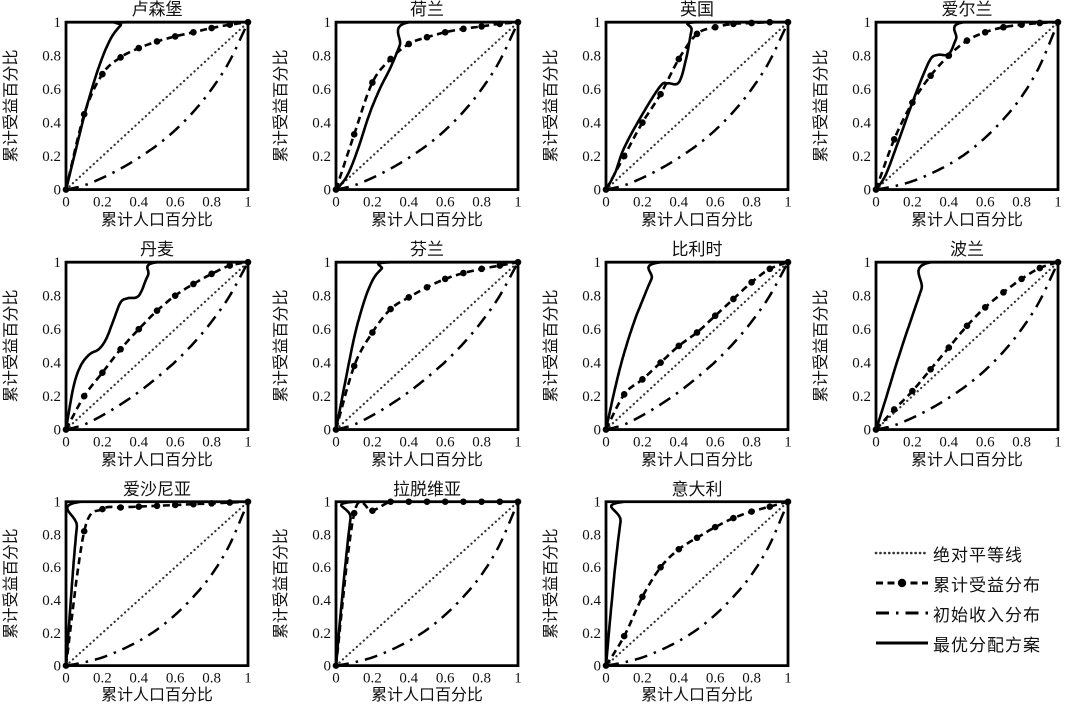 The height and width of the screenshot is (715, 1080). I want to click on legend-item-benefit: 累计受益分布, so click(977, 583).